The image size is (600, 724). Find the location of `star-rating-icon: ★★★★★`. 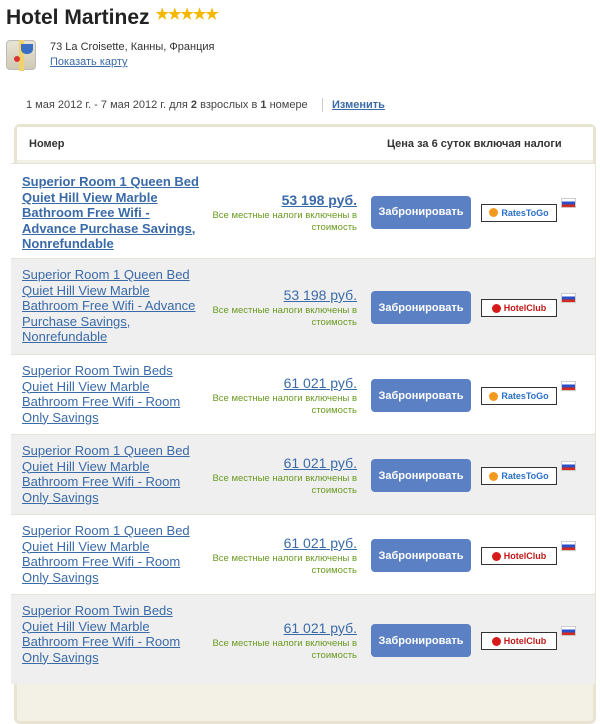

star-rating-icon: ★★★★★ is located at coordinates (187, 14).